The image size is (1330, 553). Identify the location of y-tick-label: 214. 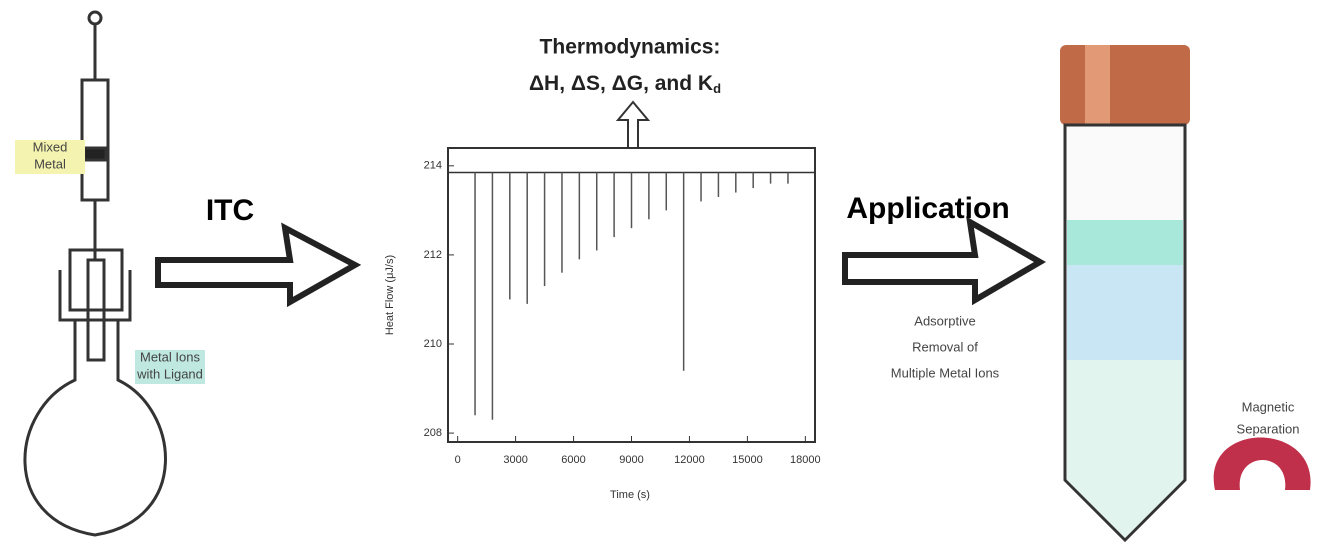
(433, 166).